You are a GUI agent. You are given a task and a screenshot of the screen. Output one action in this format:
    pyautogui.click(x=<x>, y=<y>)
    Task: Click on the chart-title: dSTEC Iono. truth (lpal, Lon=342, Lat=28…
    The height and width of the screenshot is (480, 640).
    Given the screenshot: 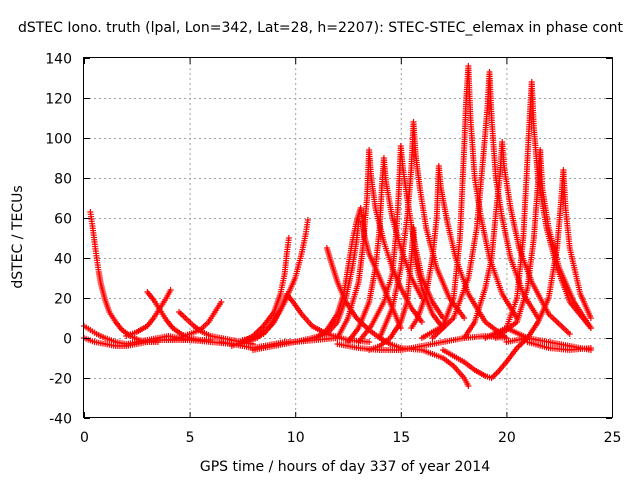 What is the action you would take?
    pyautogui.click(x=321, y=28)
    